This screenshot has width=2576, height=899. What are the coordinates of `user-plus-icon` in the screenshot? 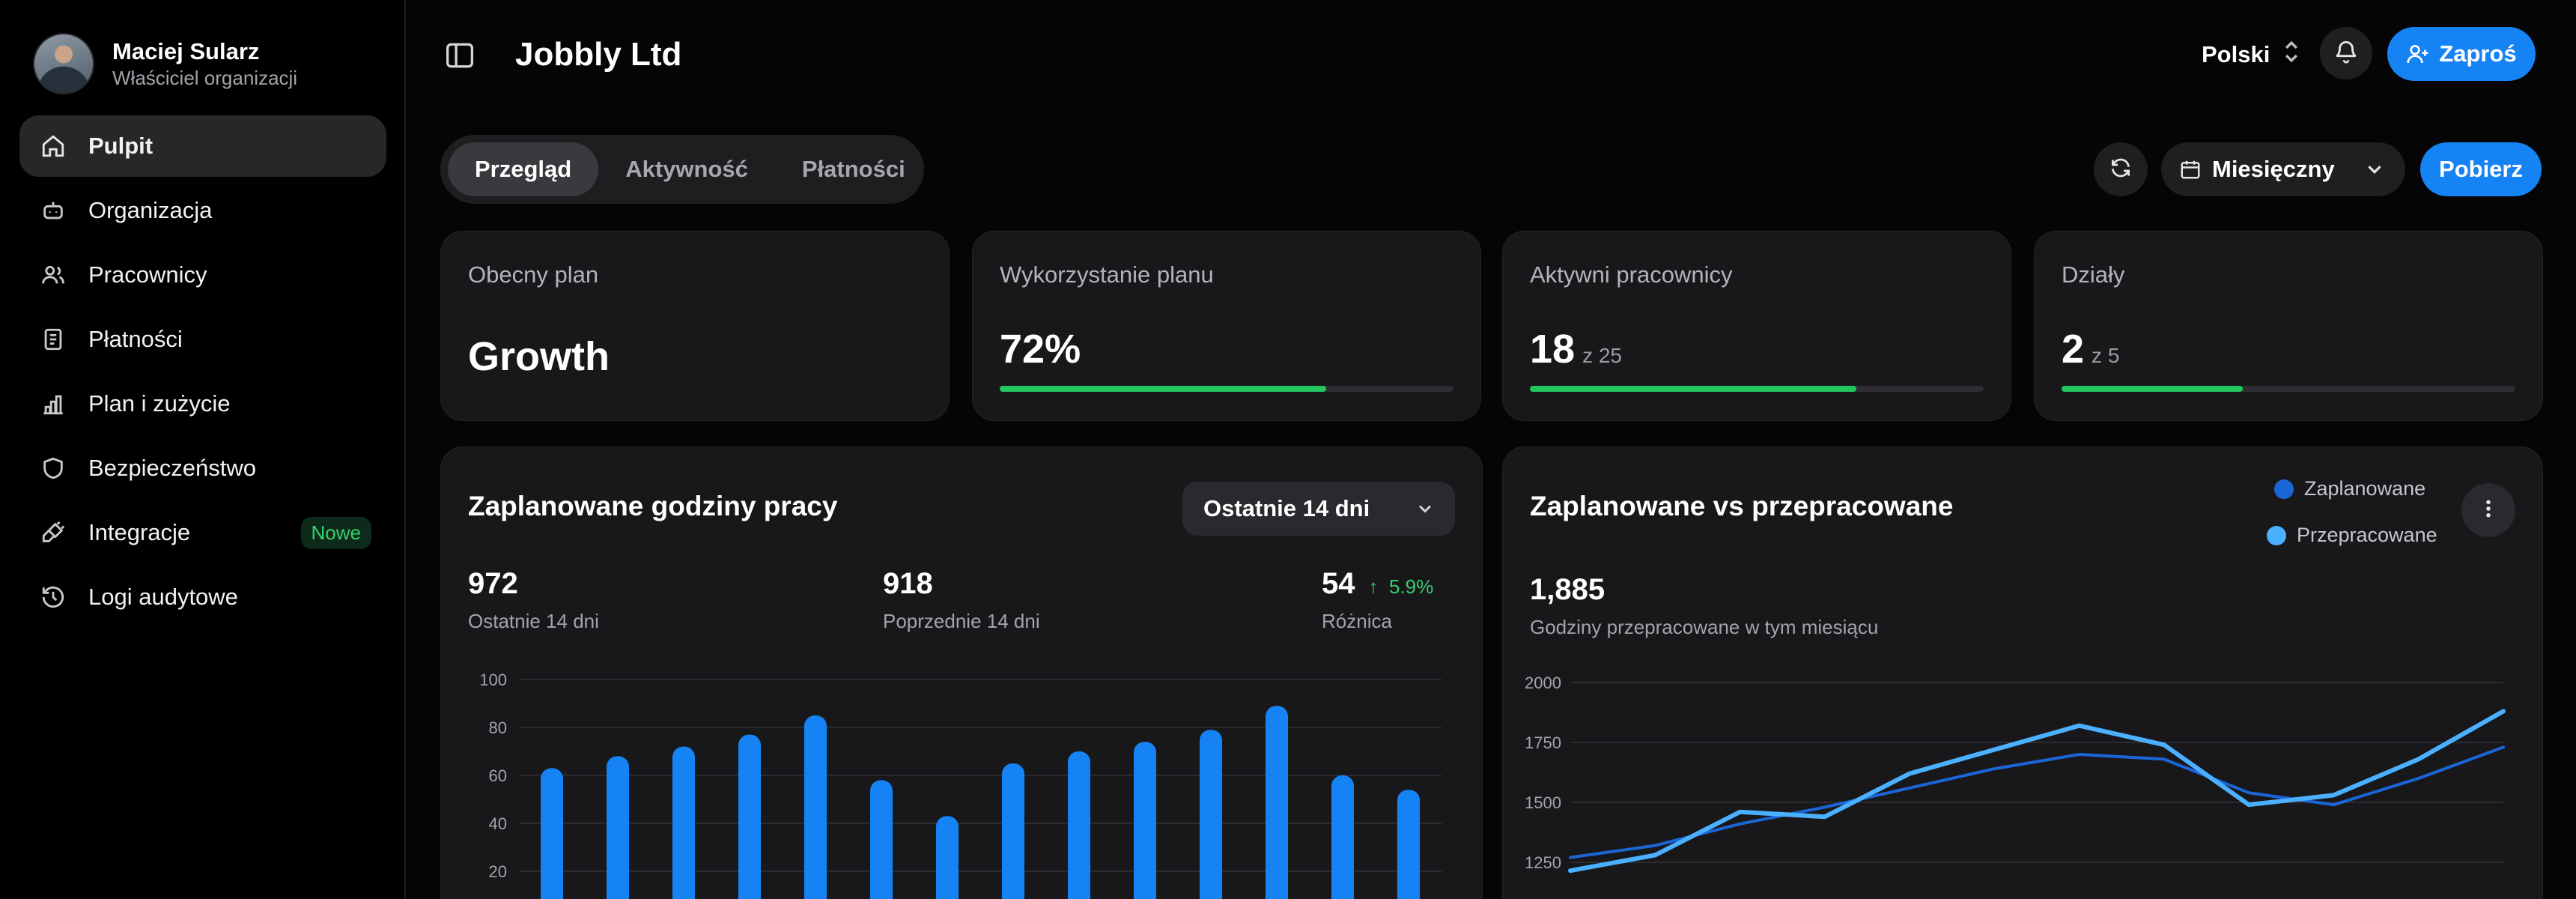 It's located at (2418, 54).